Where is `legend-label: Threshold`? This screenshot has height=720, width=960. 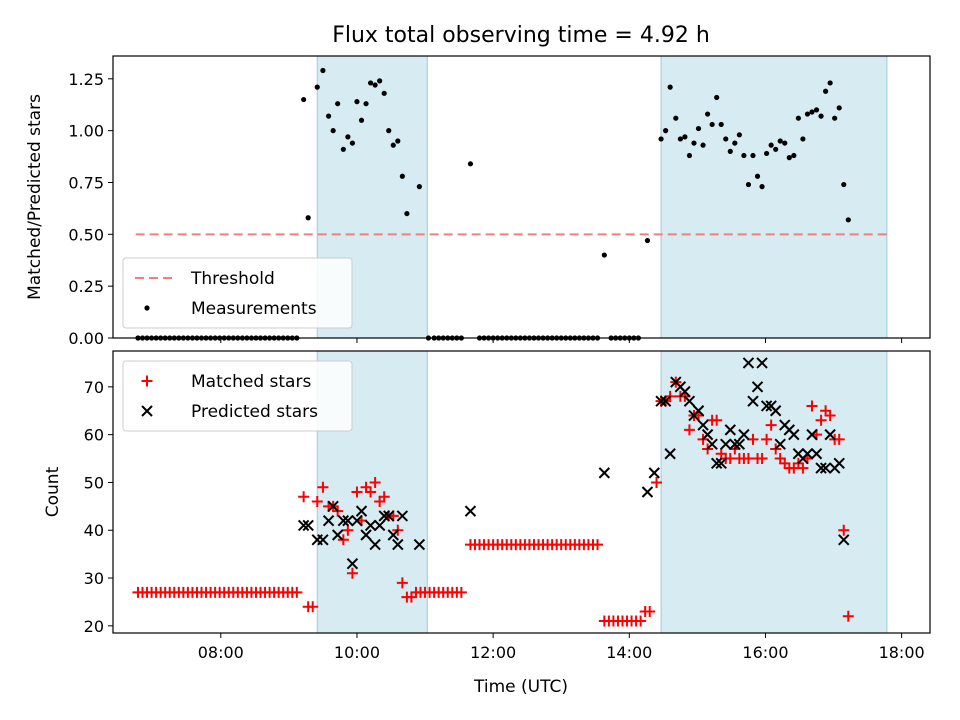
legend-label: Threshold is located at coordinates (232, 279).